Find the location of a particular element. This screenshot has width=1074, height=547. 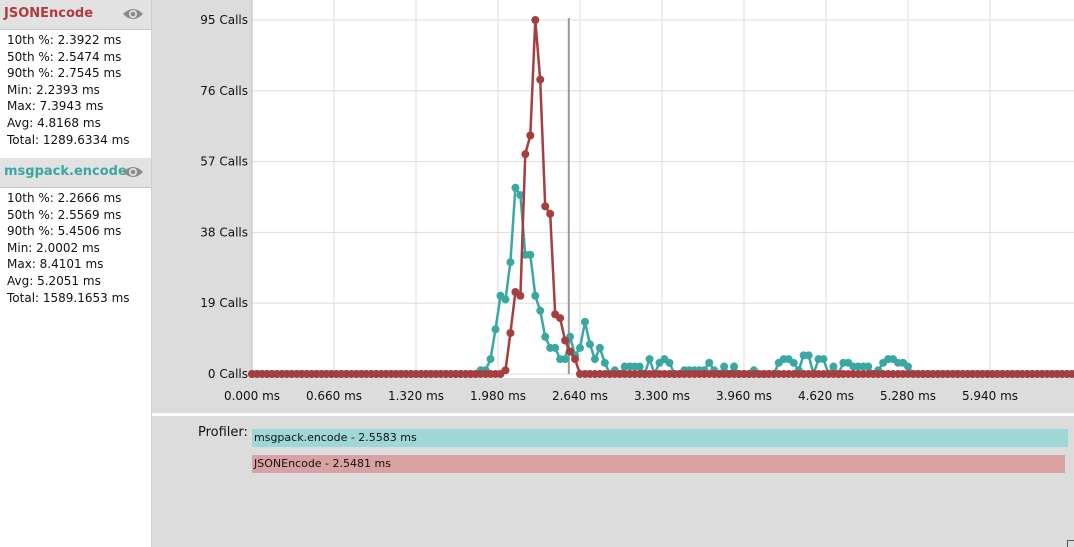

profiler-bar-msgpack: msgpack.encode - 2.5583 ms is located at coordinates (660, 438).